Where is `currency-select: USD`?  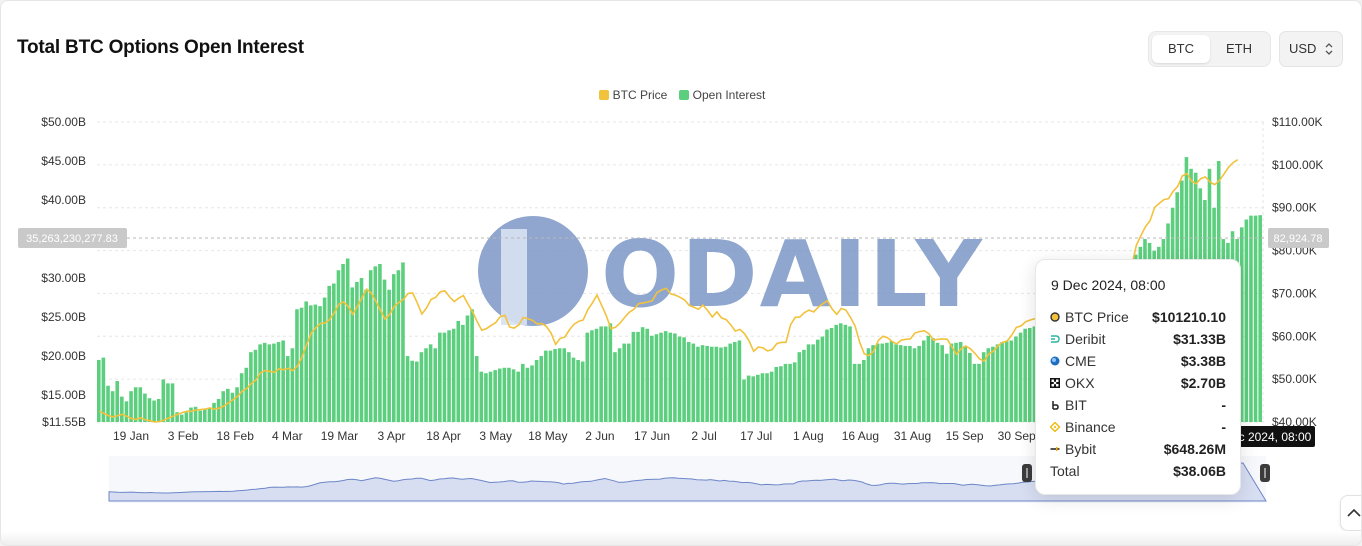
currency-select: USD is located at coordinates (1311, 49).